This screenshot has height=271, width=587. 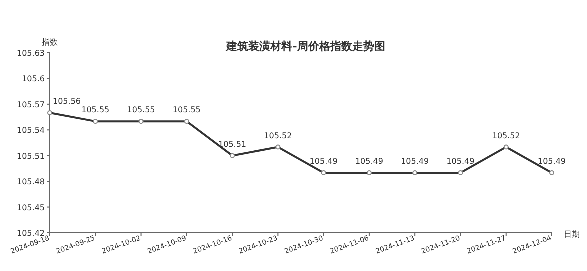 I want to click on y-tick-label: 105.6, so click(x=33, y=79).